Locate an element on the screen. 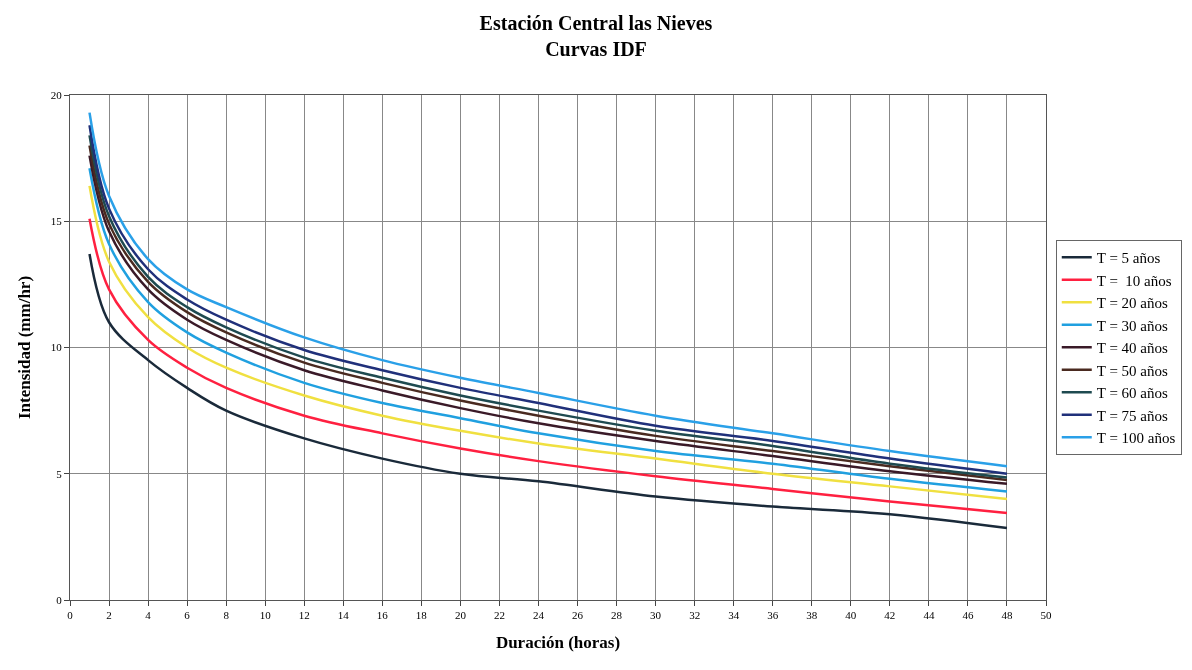  x-tick-label: 14 is located at coordinates (343, 615).